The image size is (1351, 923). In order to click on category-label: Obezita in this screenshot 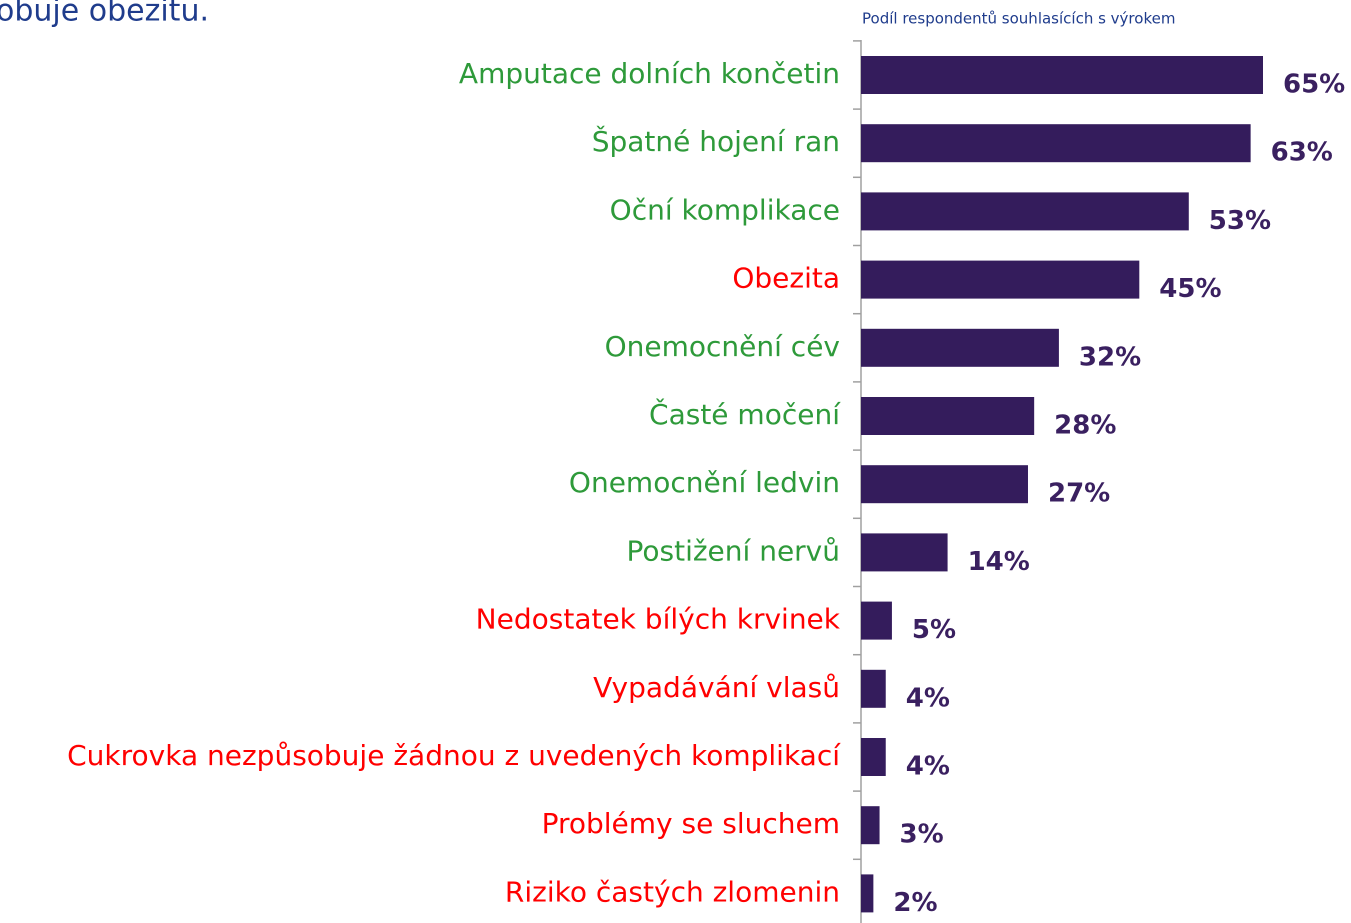, I will do `click(786, 278)`.